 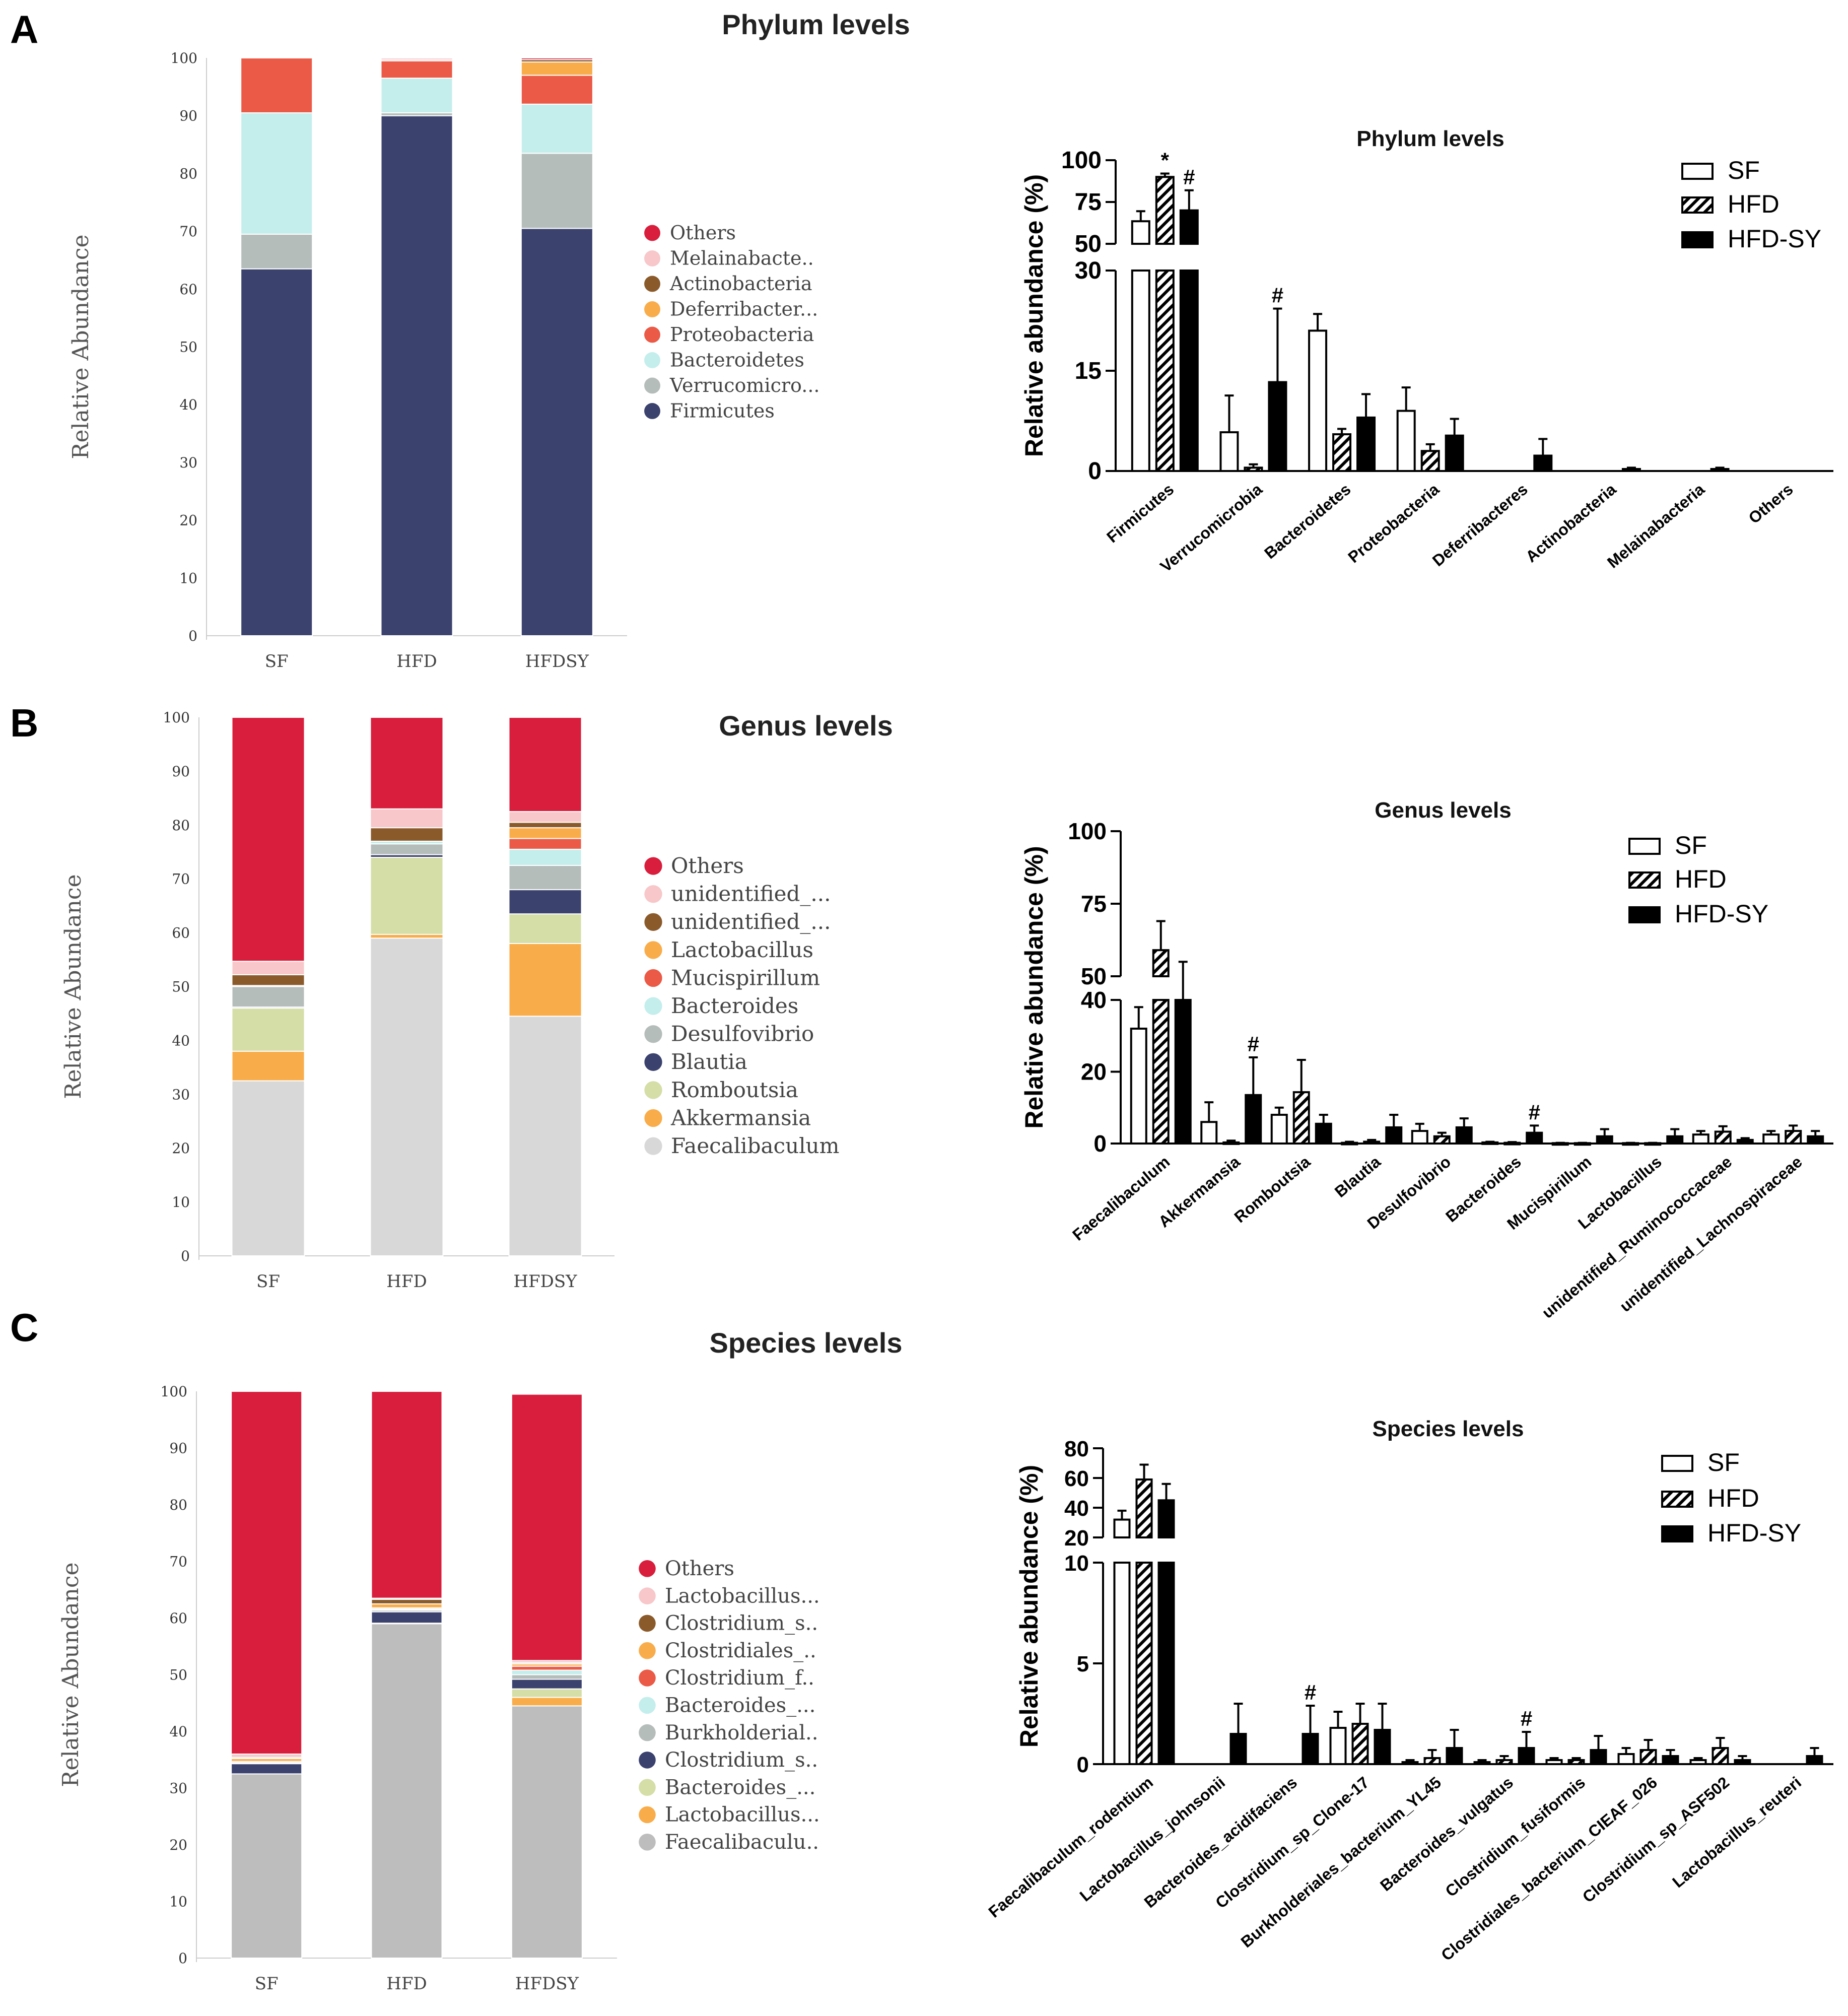 I want to click on x-tick-label-A-stacked: HFDSY, so click(x=557, y=661).